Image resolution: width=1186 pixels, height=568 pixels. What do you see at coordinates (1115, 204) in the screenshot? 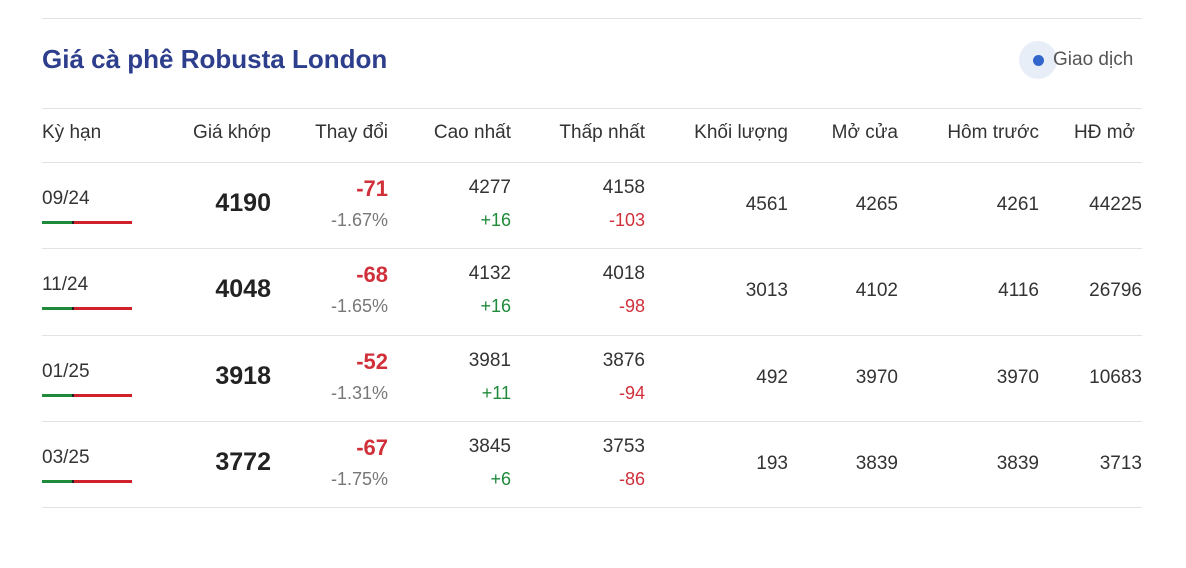
I see `open-interest: 44225` at bounding box center [1115, 204].